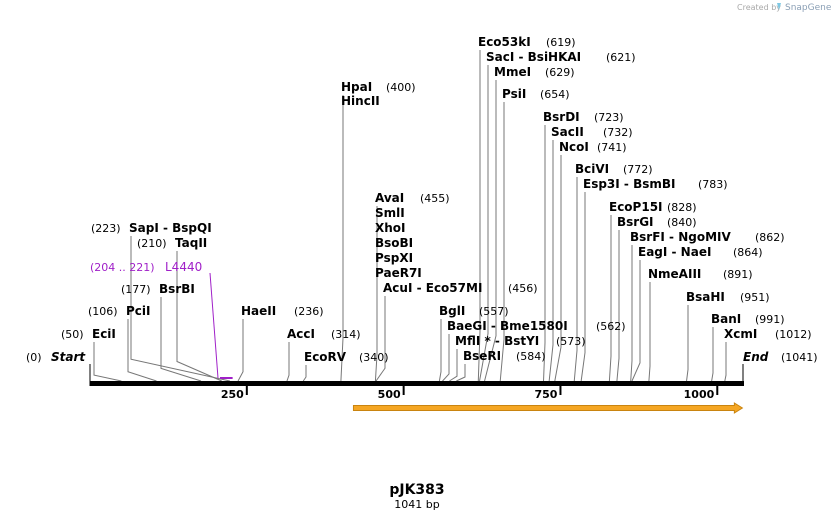  What do you see at coordinates (374, 357) in the screenshot?
I see `site-position-7: (340)` at bounding box center [374, 357].